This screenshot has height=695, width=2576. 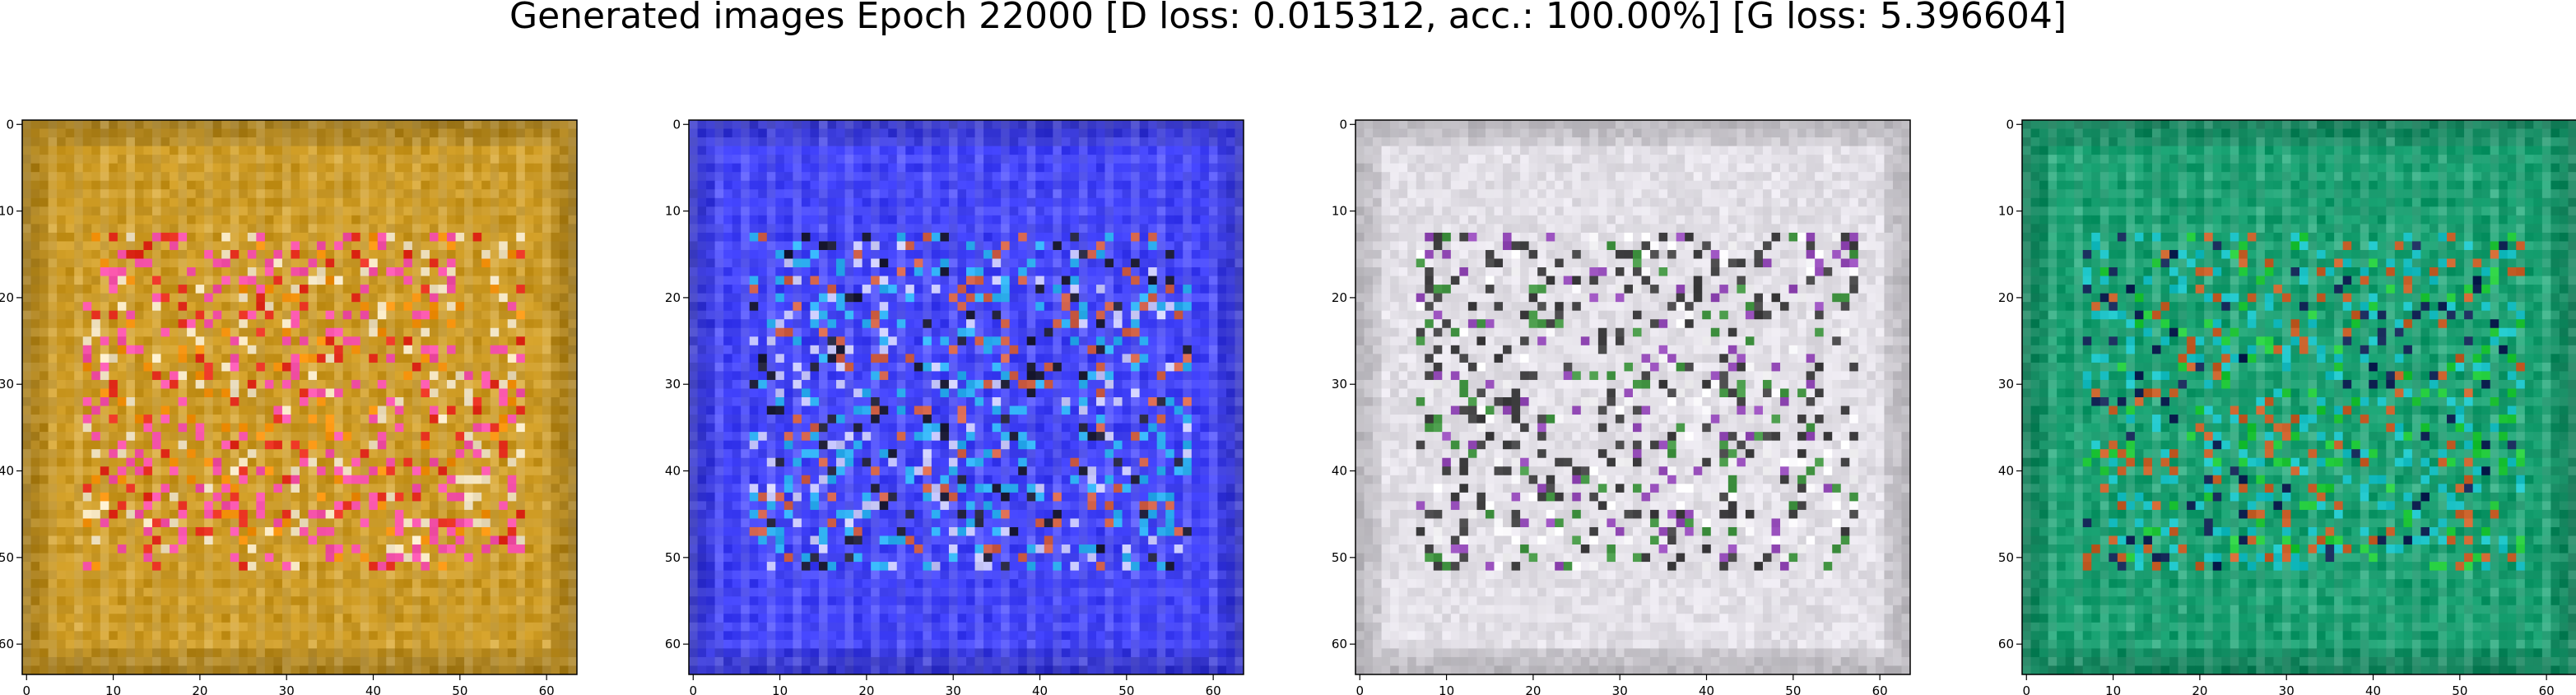 I want to click on generated-image-3-y-tick-label: 60, so click(x=1339, y=644).